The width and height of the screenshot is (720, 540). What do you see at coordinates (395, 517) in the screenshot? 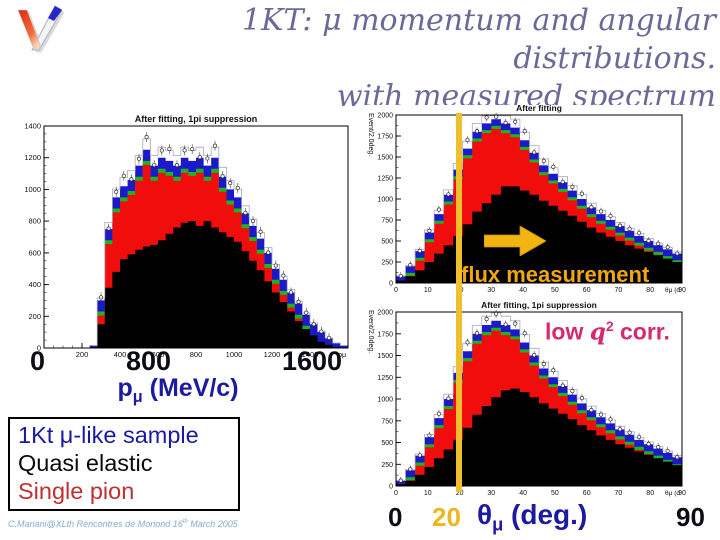
I see `theta-axis-label-0: 0` at bounding box center [395, 517].